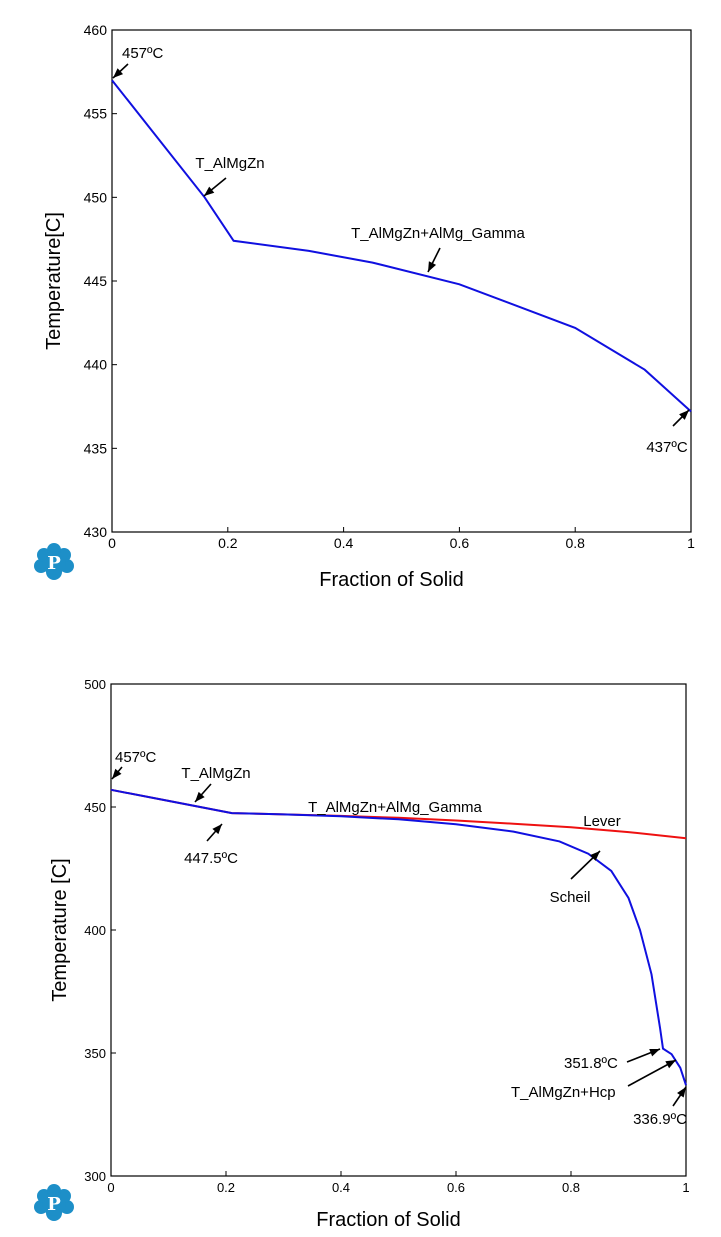  Describe the element at coordinates (54, 281) in the screenshot. I see `chart-1-y-axis-label: Temperature[C]` at that location.